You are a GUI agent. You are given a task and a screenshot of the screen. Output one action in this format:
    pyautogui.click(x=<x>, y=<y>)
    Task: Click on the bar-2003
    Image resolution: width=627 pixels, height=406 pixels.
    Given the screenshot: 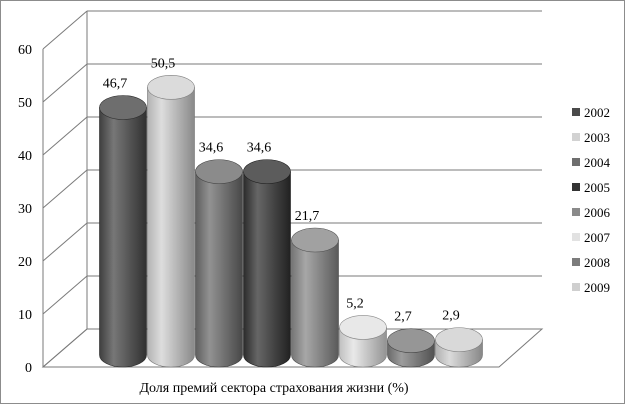 What is the action you would take?
    pyautogui.click(x=171, y=221)
    